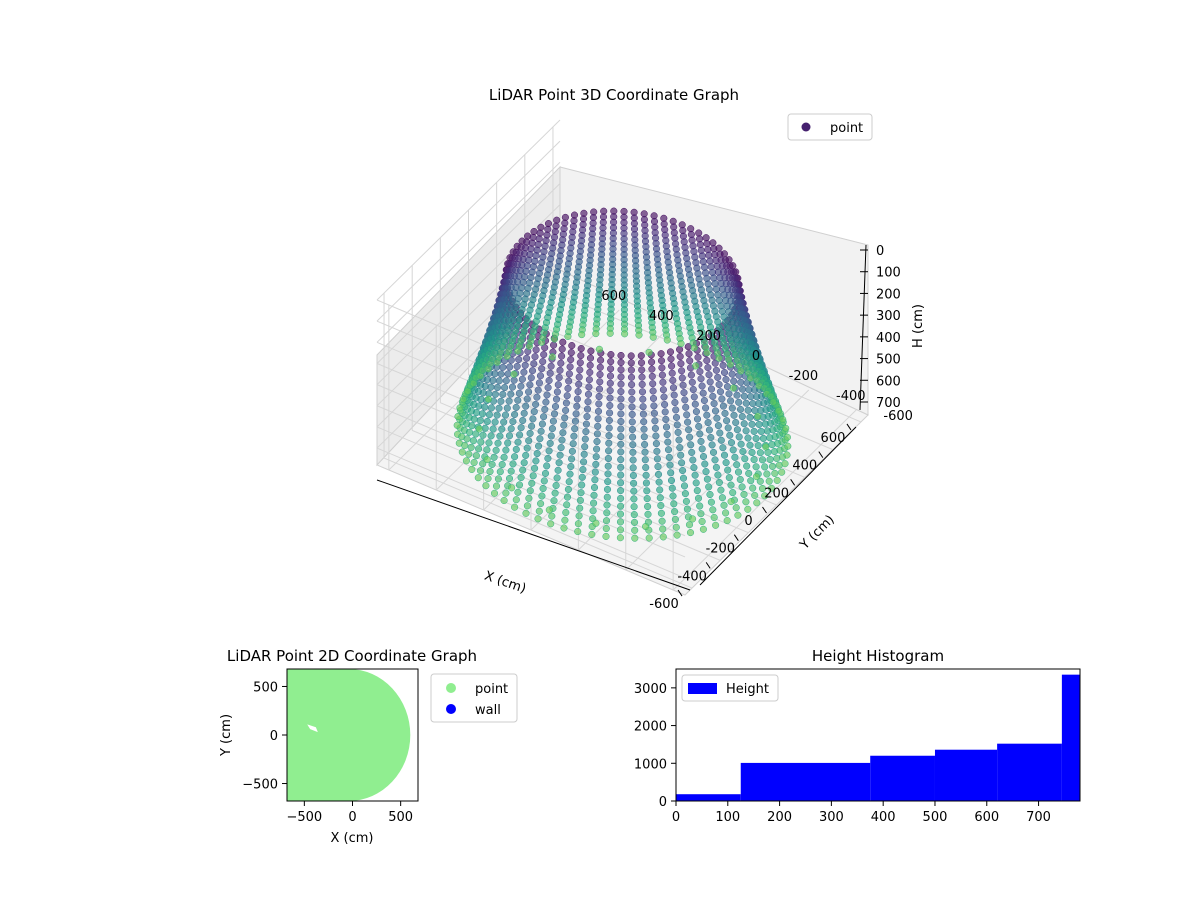  I want to click on plot3d-z-label: H (cm), so click(918, 326).